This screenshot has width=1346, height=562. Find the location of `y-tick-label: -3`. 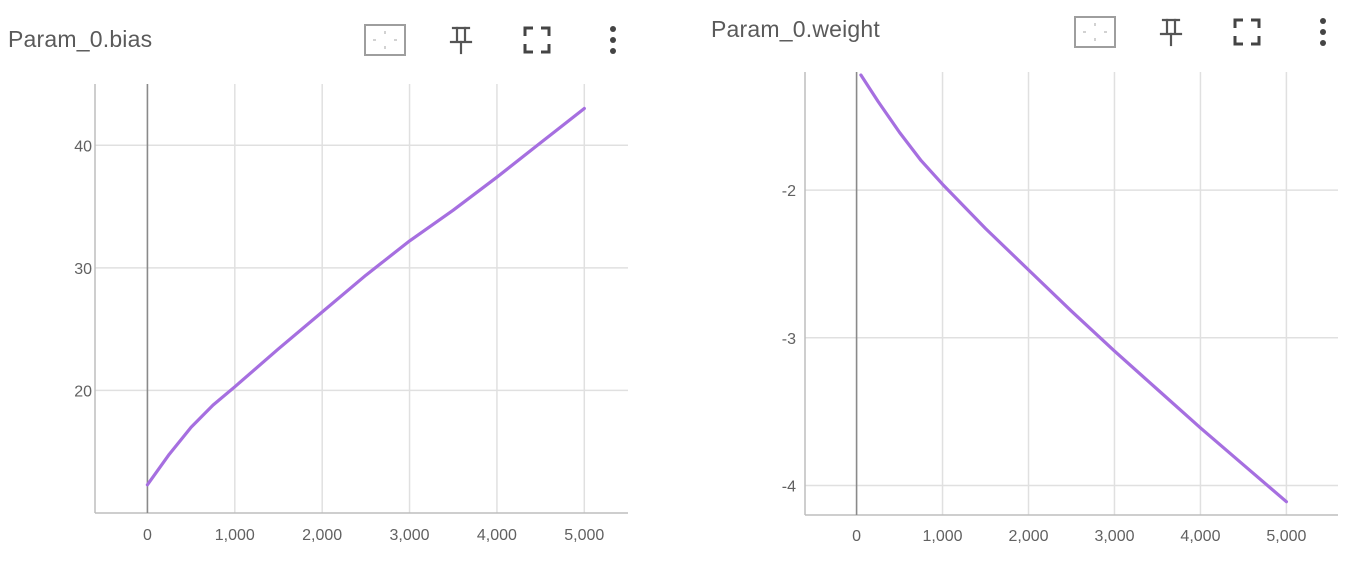

y-tick-label: -3 is located at coordinates (789, 339).